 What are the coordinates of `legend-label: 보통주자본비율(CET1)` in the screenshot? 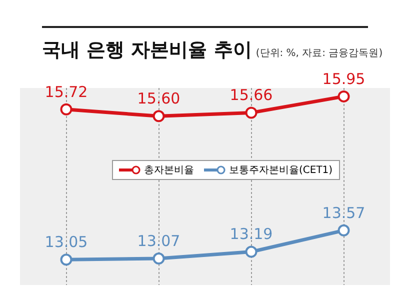 It's located at (281, 170).